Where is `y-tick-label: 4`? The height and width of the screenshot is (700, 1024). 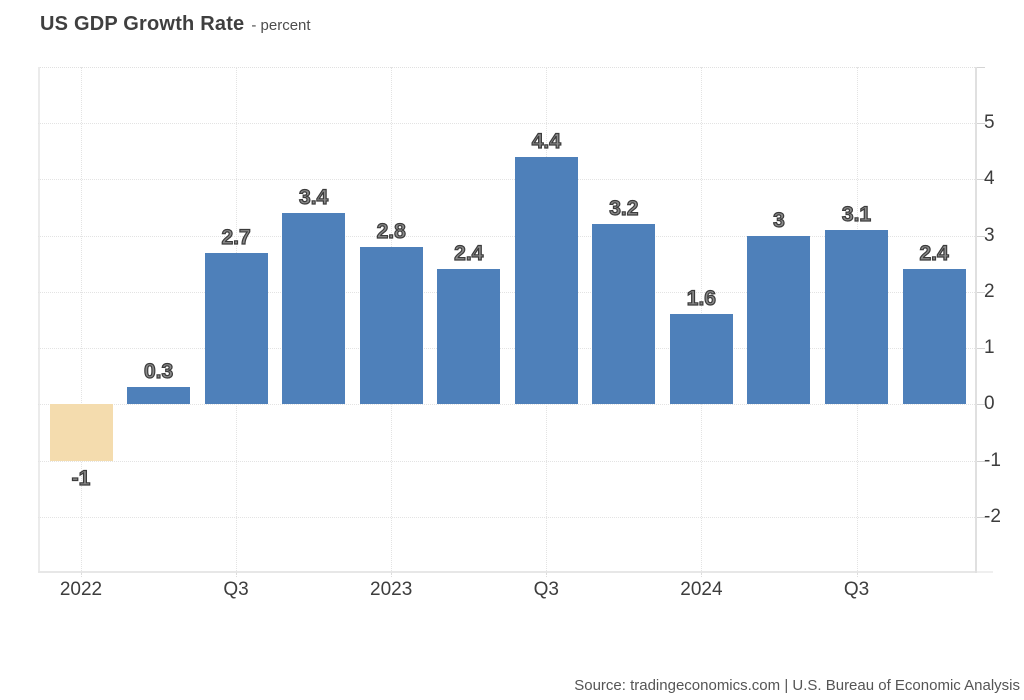 y-tick-label: 4 is located at coordinates (989, 179).